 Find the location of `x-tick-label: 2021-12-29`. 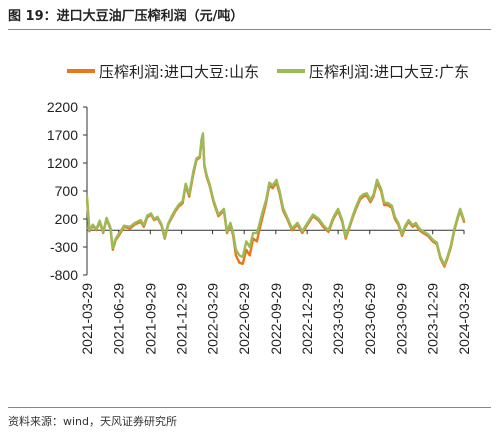

x-tick-label: 2021-12-29 is located at coordinates (182, 319).